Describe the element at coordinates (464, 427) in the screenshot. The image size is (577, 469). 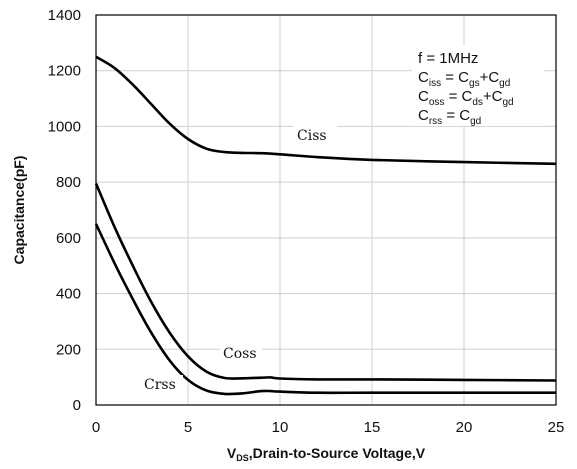
I see `x-tick-label: 20` at that location.